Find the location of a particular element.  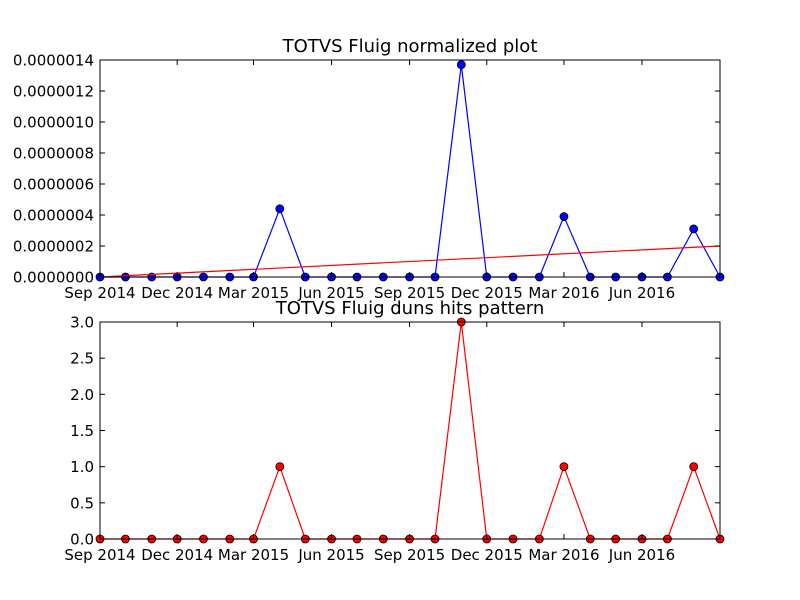

normalized-y-tick-label: 0.0000004 is located at coordinates (53, 216).